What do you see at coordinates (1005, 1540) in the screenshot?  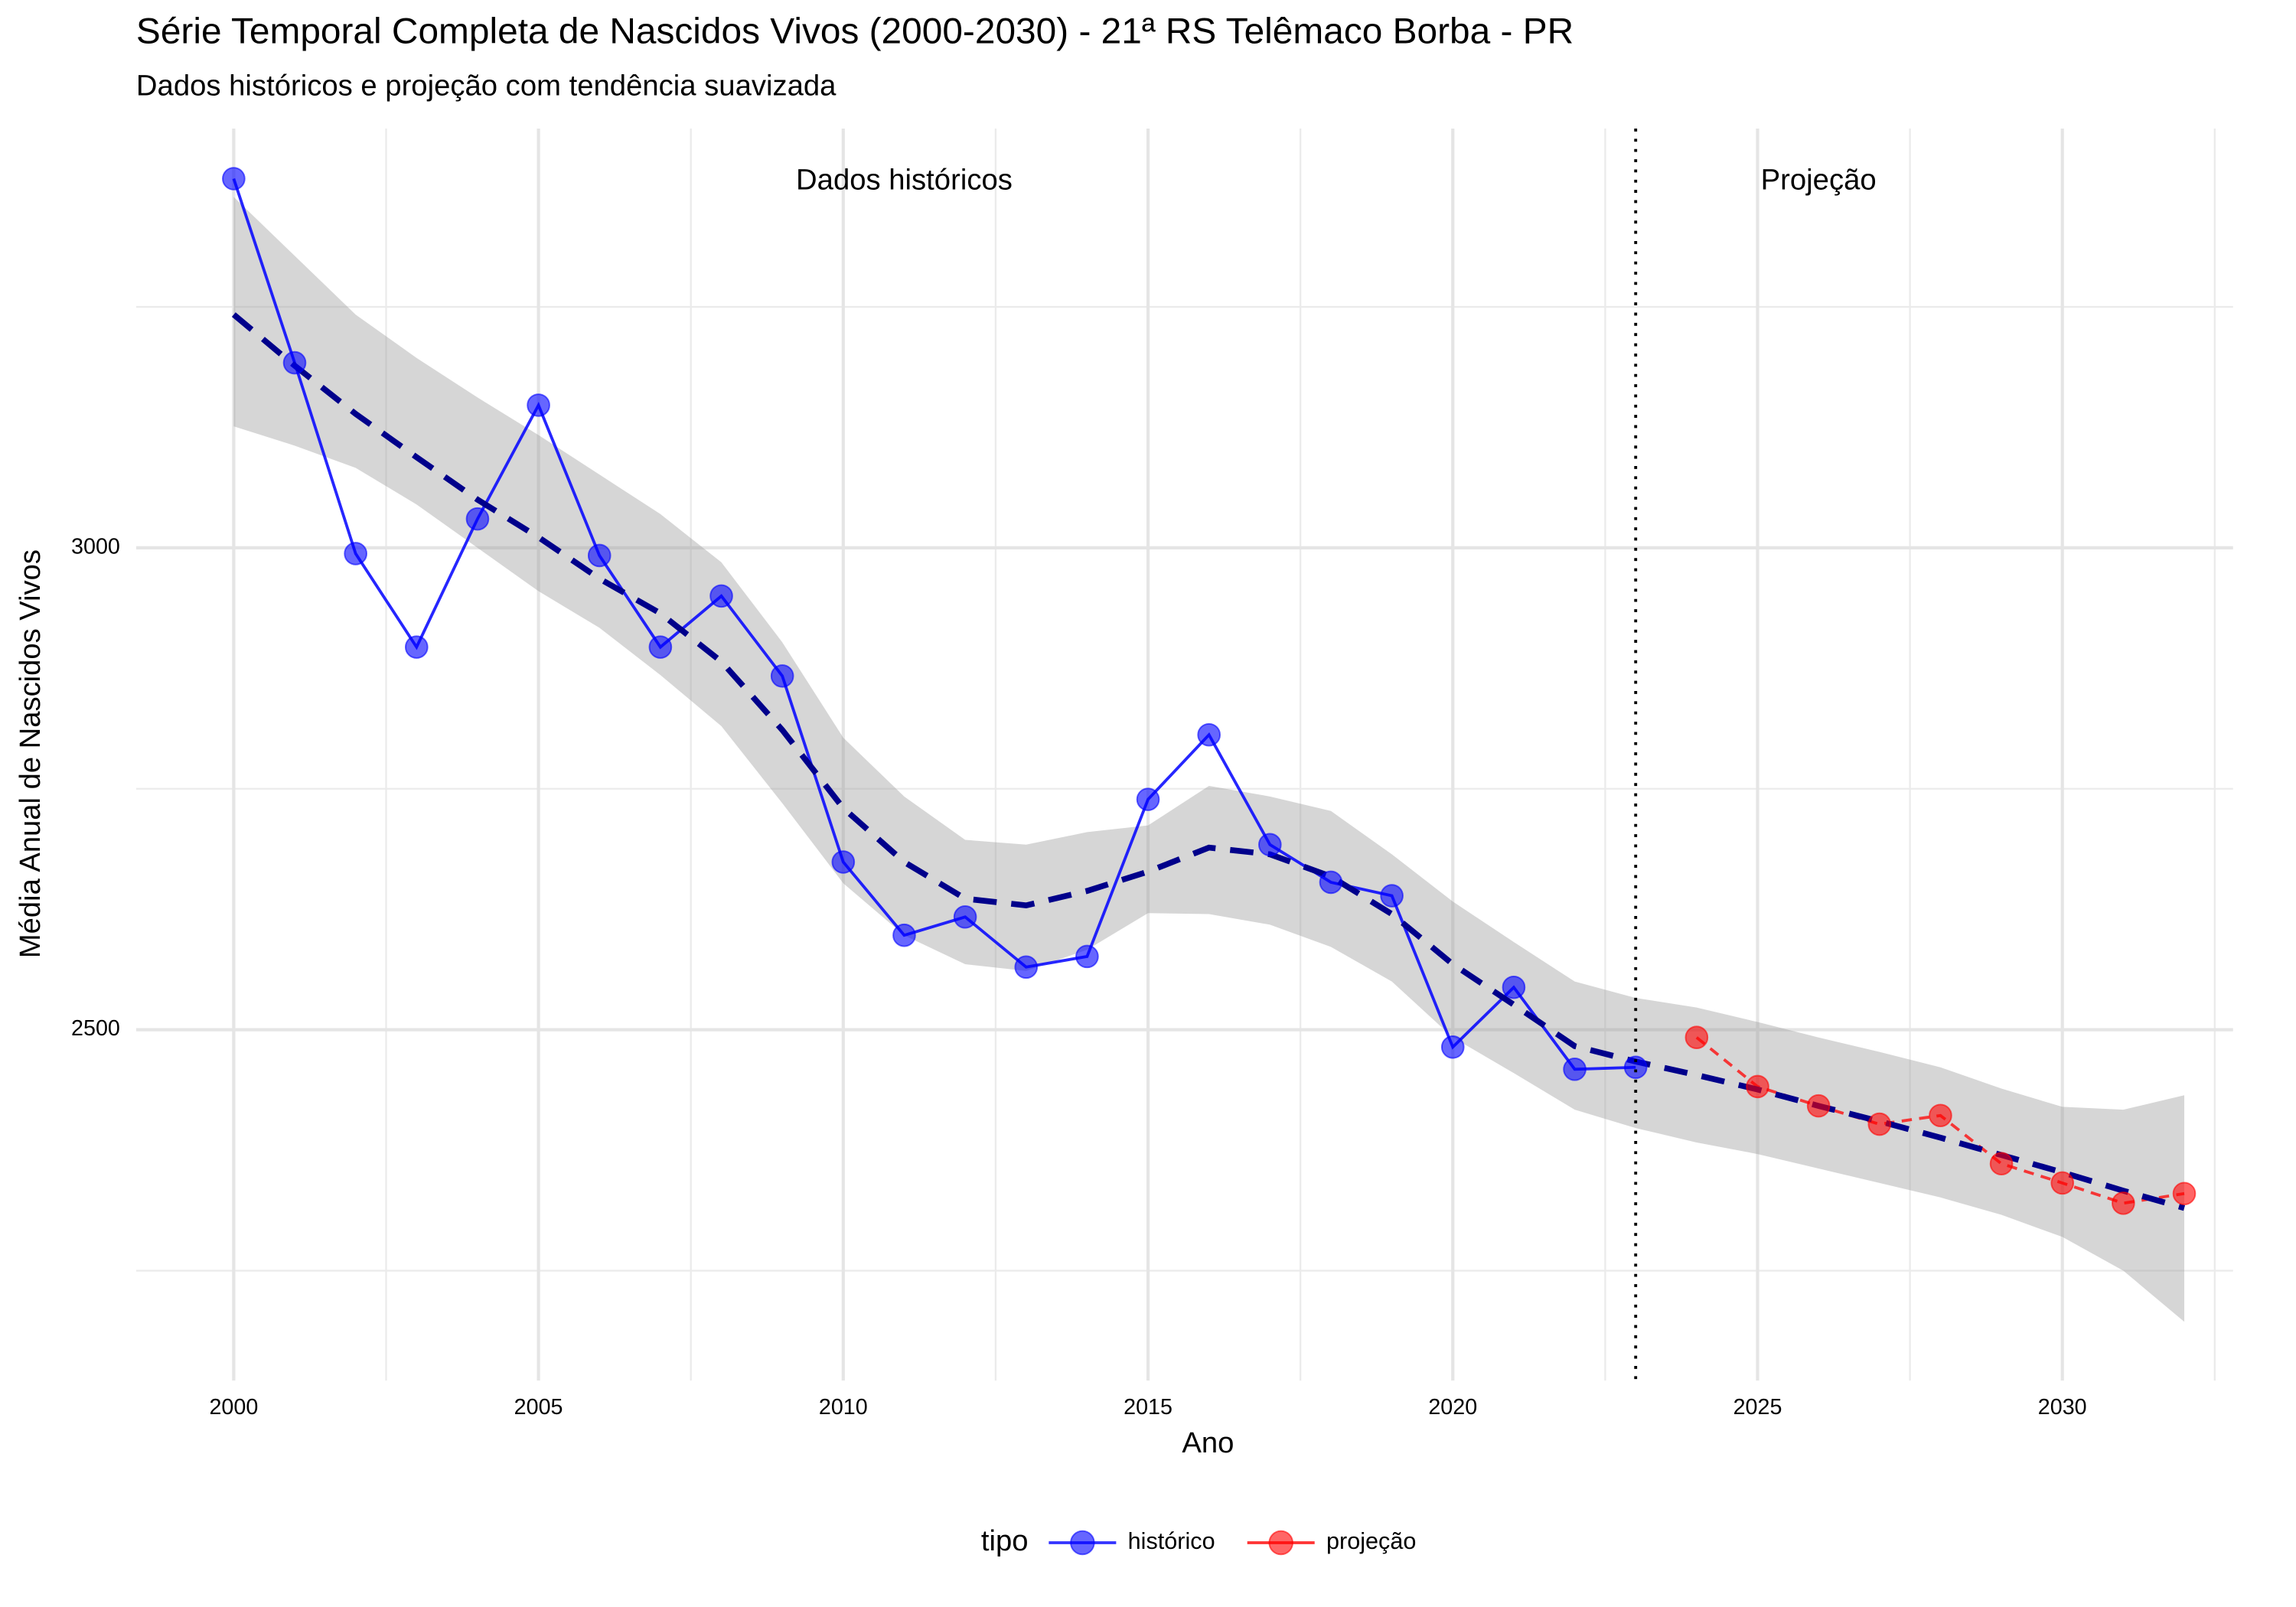 I see `legend-title: tipo` at bounding box center [1005, 1540].